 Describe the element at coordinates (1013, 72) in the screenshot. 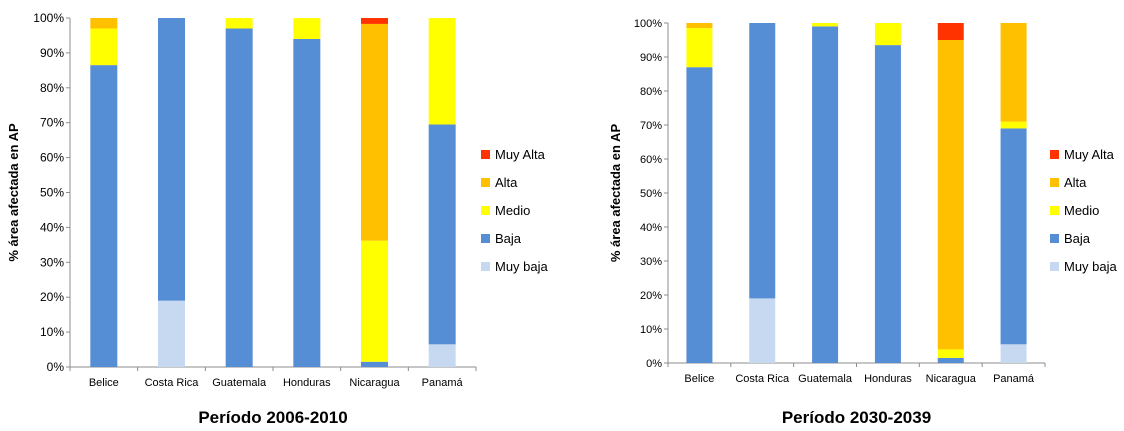

I see `bar-panama-alta` at that location.